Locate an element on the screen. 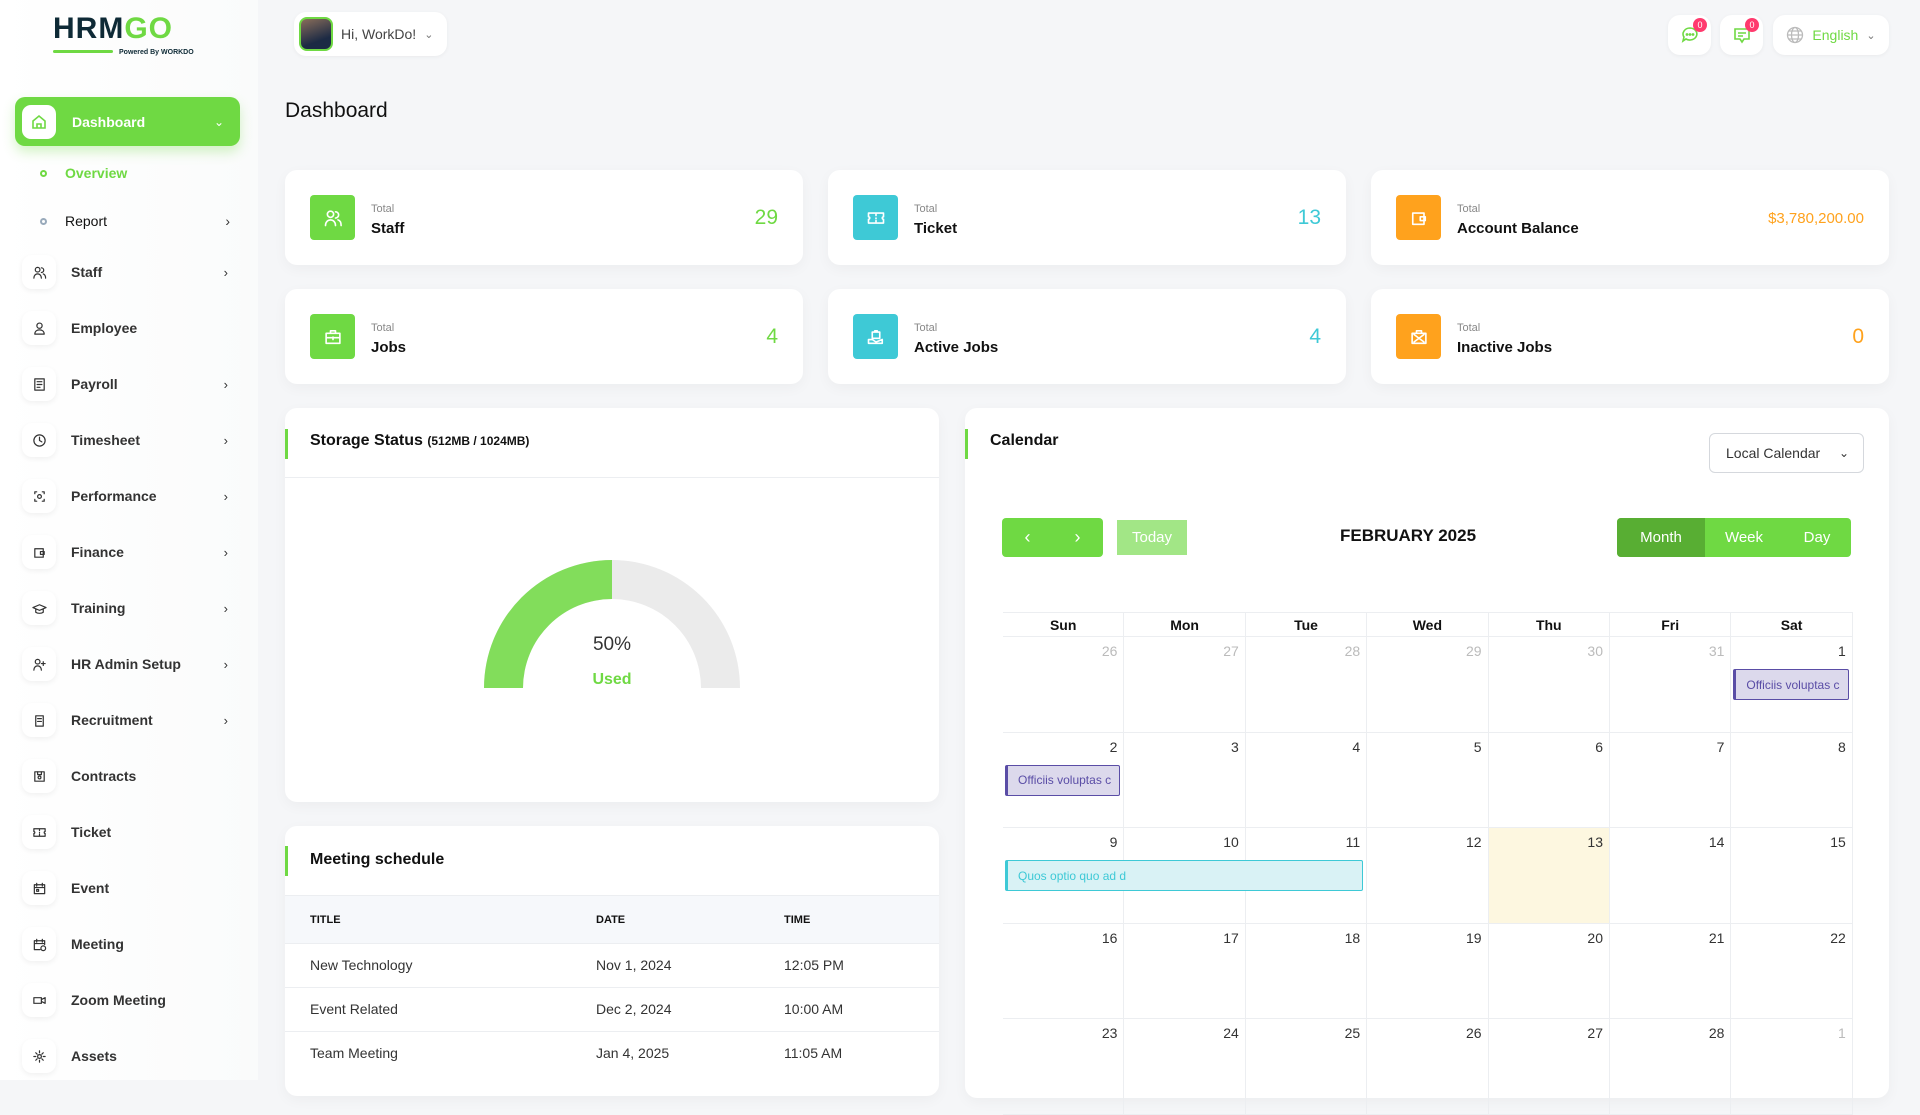  stat-name: Staff is located at coordinates (388, 228).